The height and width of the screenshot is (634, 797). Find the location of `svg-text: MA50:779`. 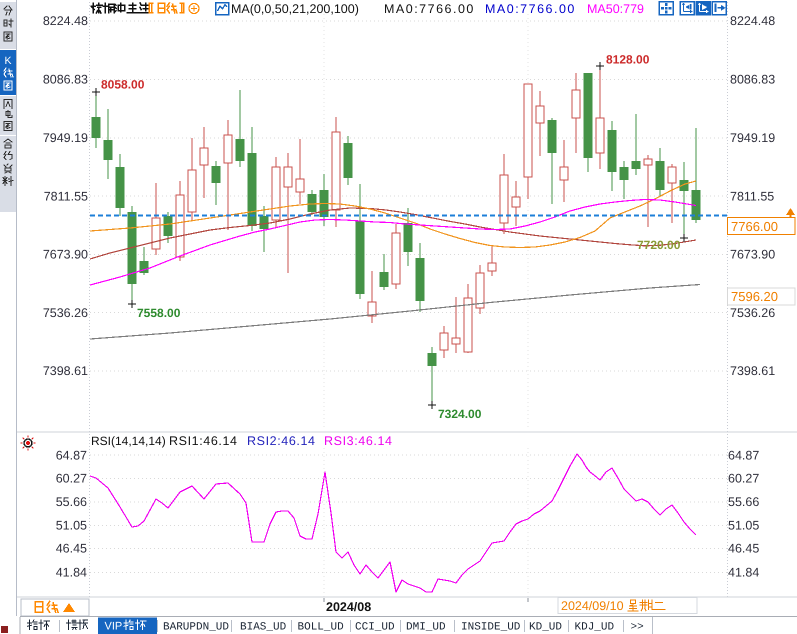

svg-text: MA50:779 is located at coordinates (615, 9).